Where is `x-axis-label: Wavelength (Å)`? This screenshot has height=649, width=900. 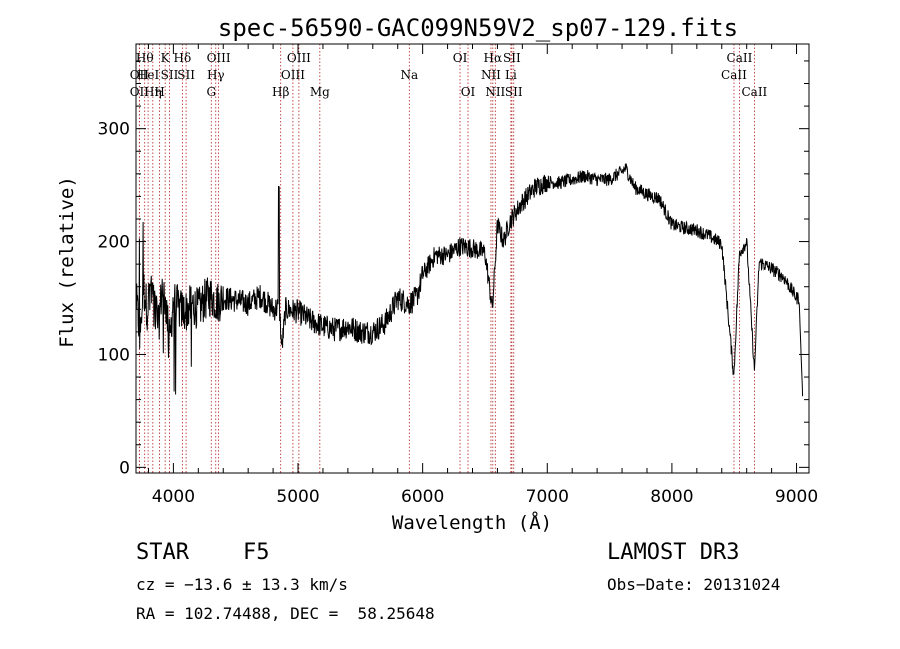 x-axis-label: Wavelength (Å) is located at coordinates (472, 522).